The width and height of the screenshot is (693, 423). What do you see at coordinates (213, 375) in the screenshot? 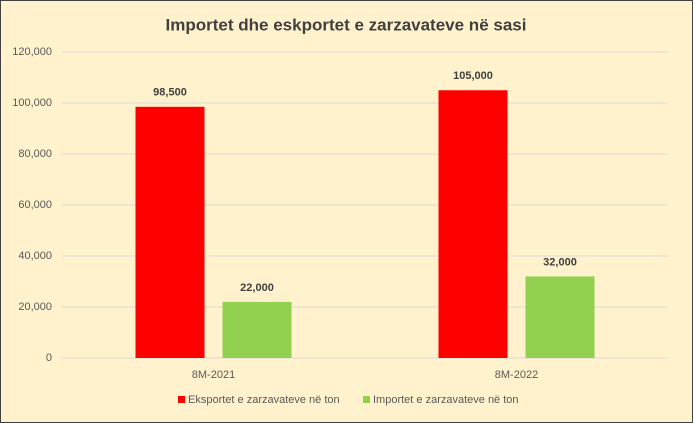
I see `x-tick-label: 8M-2021` at bounding box center [213, 375].